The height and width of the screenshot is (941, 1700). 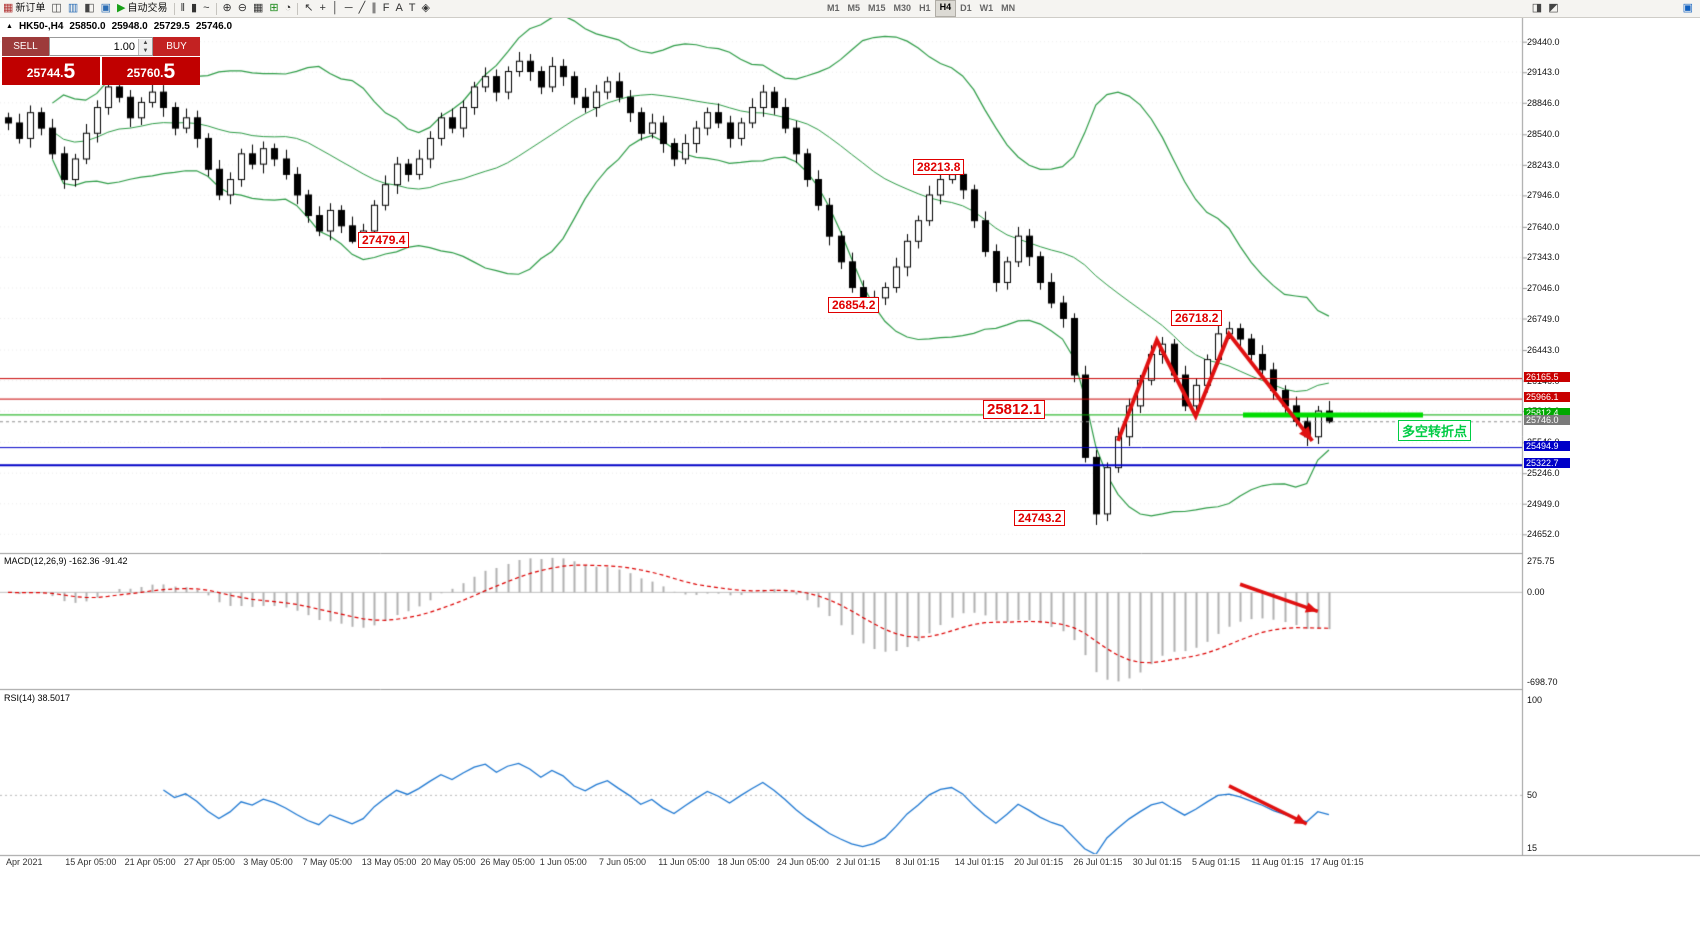 What do you see at coordinates (56, 8) in the screenshot?
I see `market-watch-icon: ◫` at bounding box center [56, 8].